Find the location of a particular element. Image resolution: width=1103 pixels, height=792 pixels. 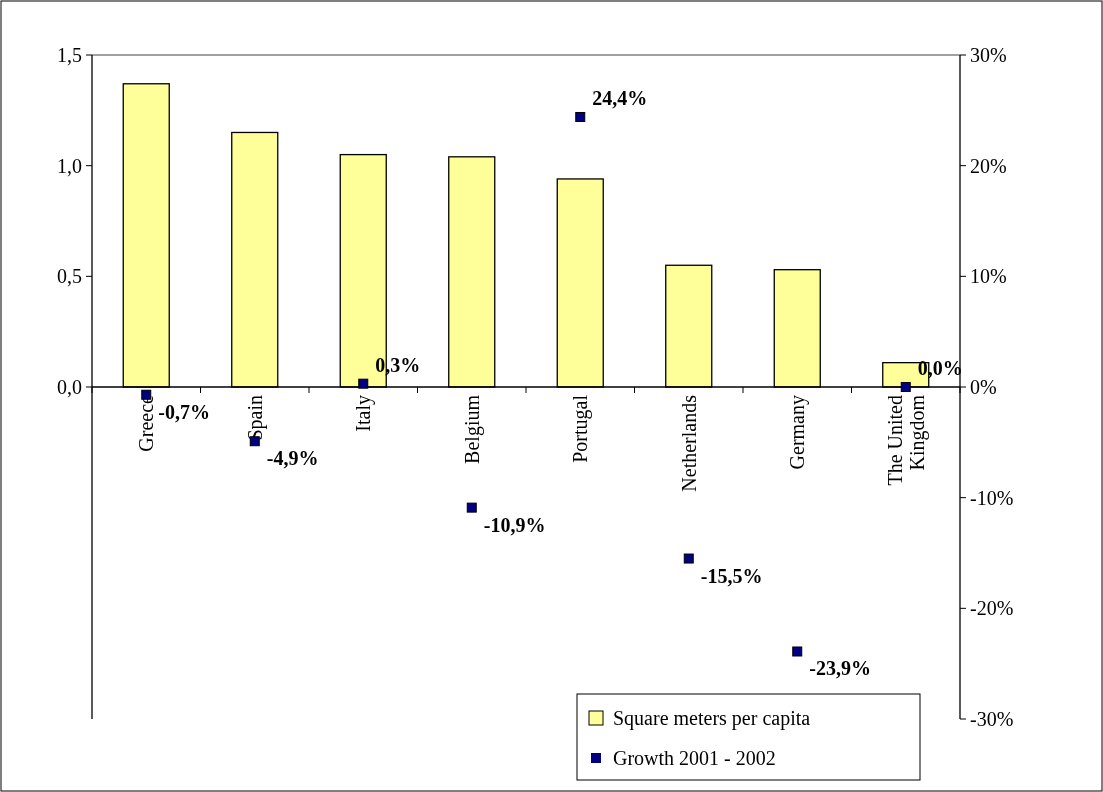

data-label: -10,9% is located at coordinates (514, 524).